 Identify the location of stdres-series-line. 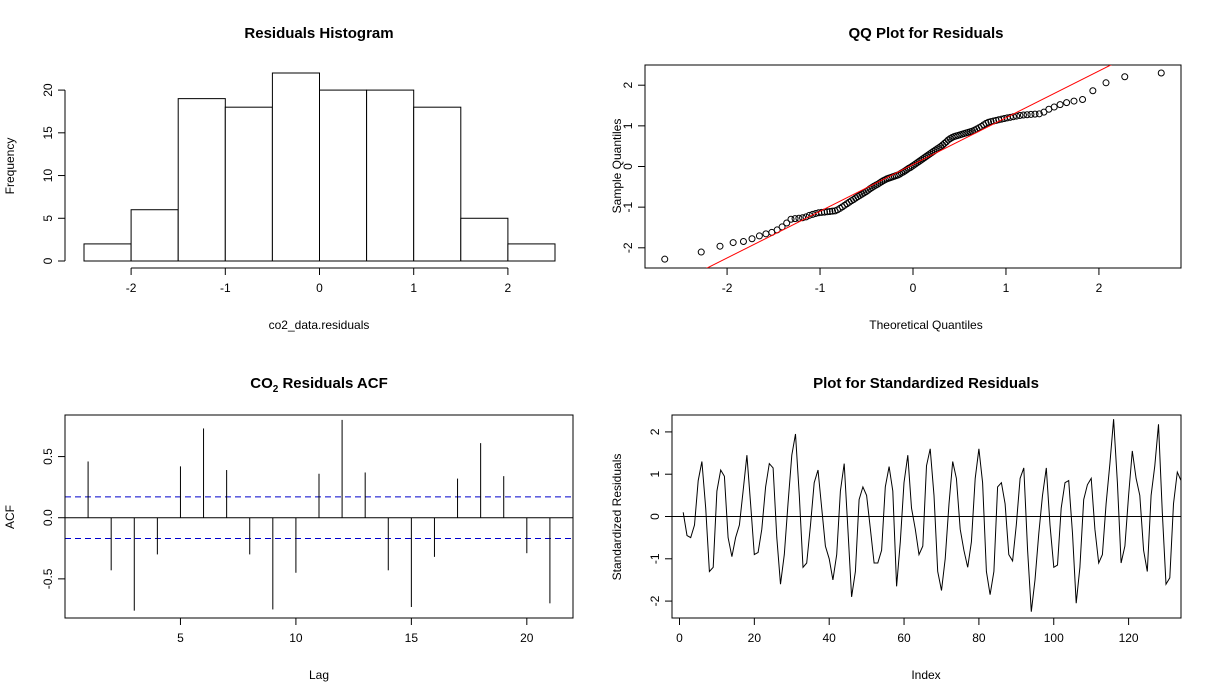
(932, 515).